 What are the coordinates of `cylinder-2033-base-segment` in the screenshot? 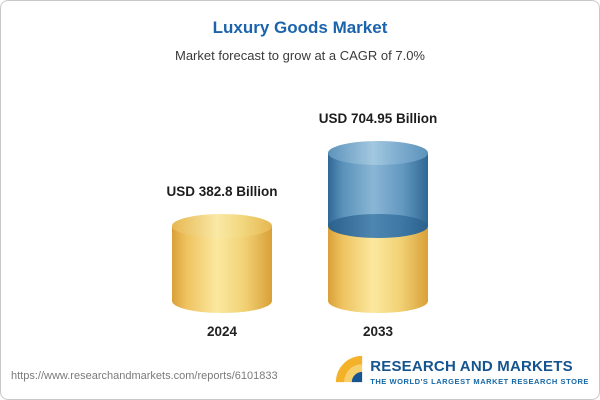 It's located at (378, 269).